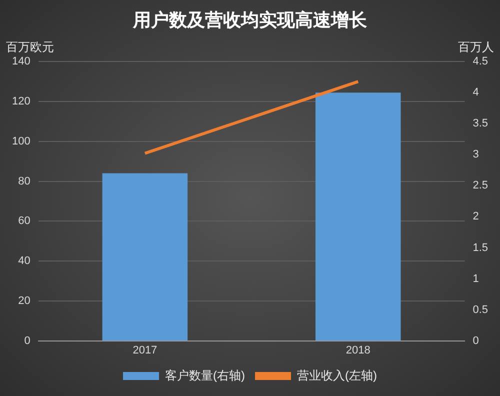 Image resolution: width=500 pixels, height=396 pixels. What do you see at coordinates (21, 141) in the screenshot?
I see `y-tick-label: 100` at bounding box center [21, 141].